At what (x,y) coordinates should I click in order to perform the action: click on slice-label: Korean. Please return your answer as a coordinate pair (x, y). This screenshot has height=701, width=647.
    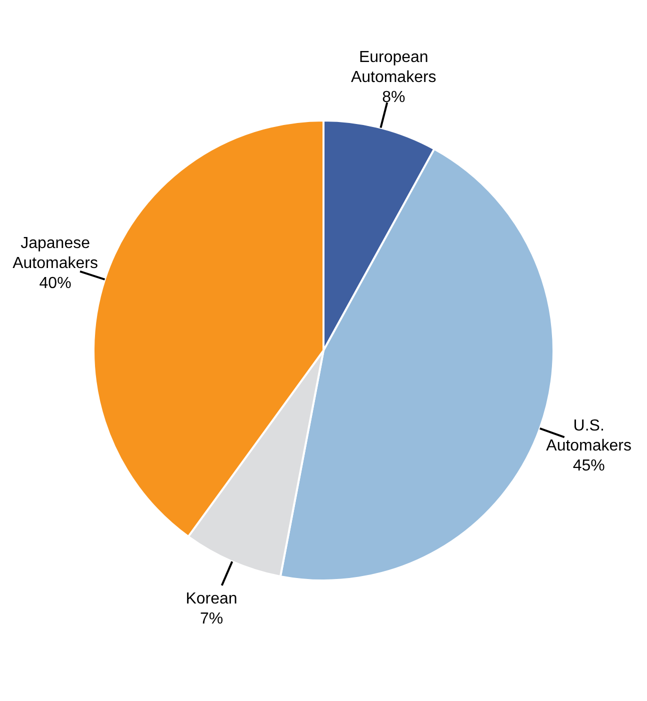
    Looking at the image, I should click on (212, 599).